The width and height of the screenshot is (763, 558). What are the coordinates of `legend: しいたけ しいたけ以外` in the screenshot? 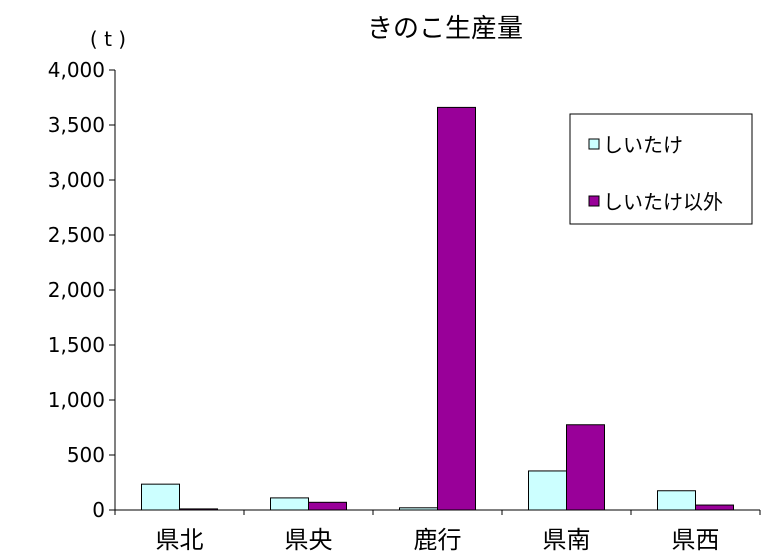 It's located at (661, 169).